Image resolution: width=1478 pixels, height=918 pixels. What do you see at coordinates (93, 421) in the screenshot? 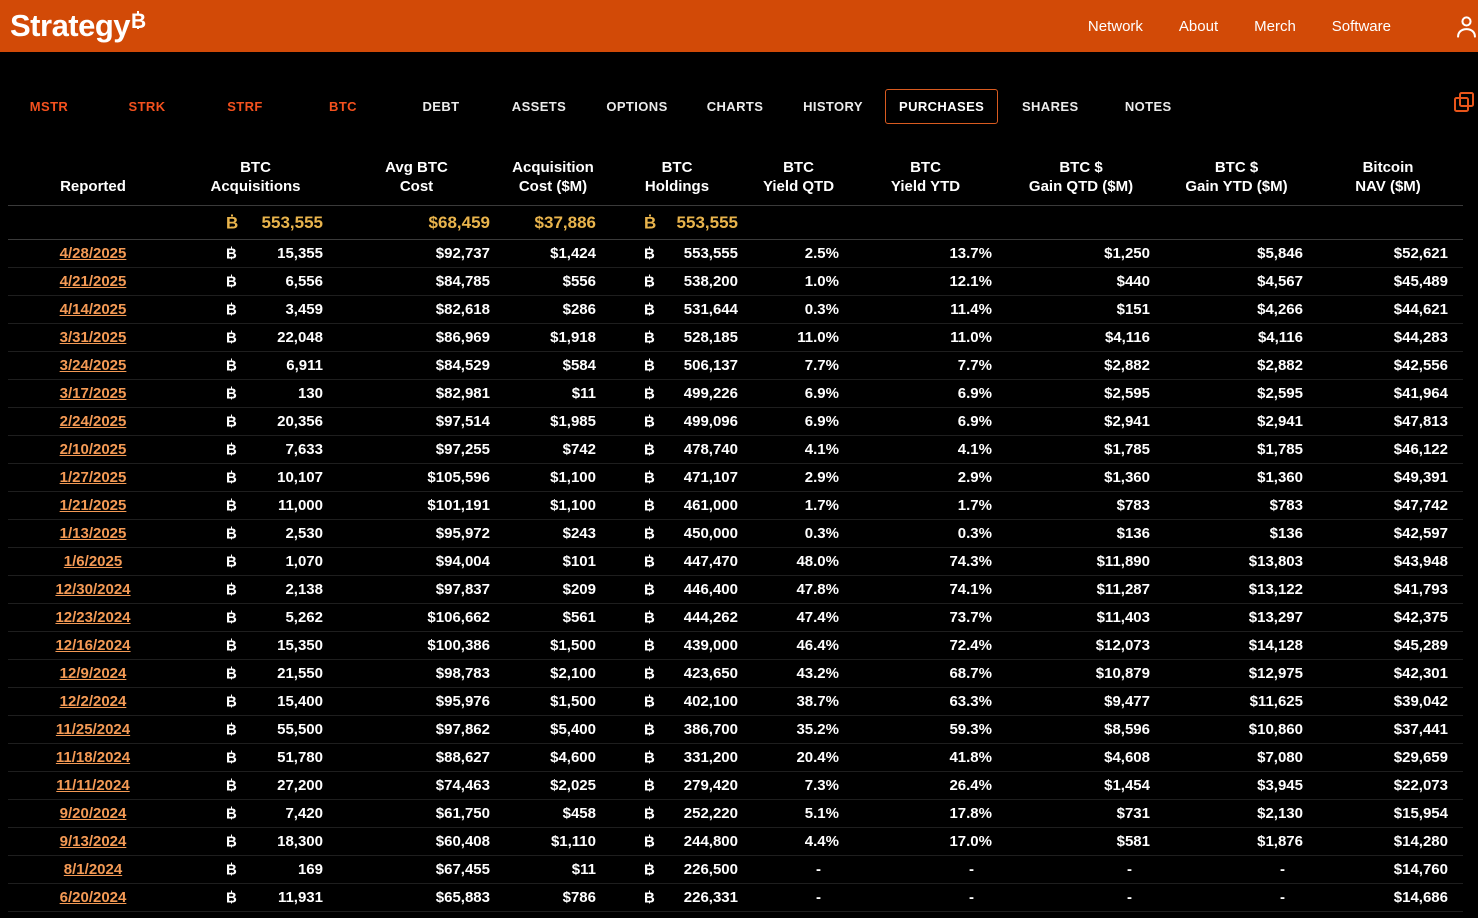
I see `reported-date-link: 2/24/2025` at bounding box center [93, 421].